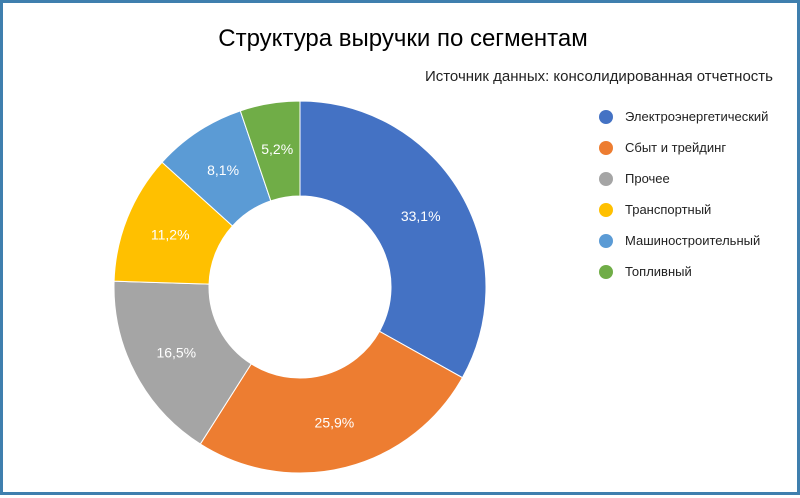 This screenshot has height=498, width=800. Describe the element at coordinates (647, 178) in the screenshot. I see `legend-label: Прочее` at that location.